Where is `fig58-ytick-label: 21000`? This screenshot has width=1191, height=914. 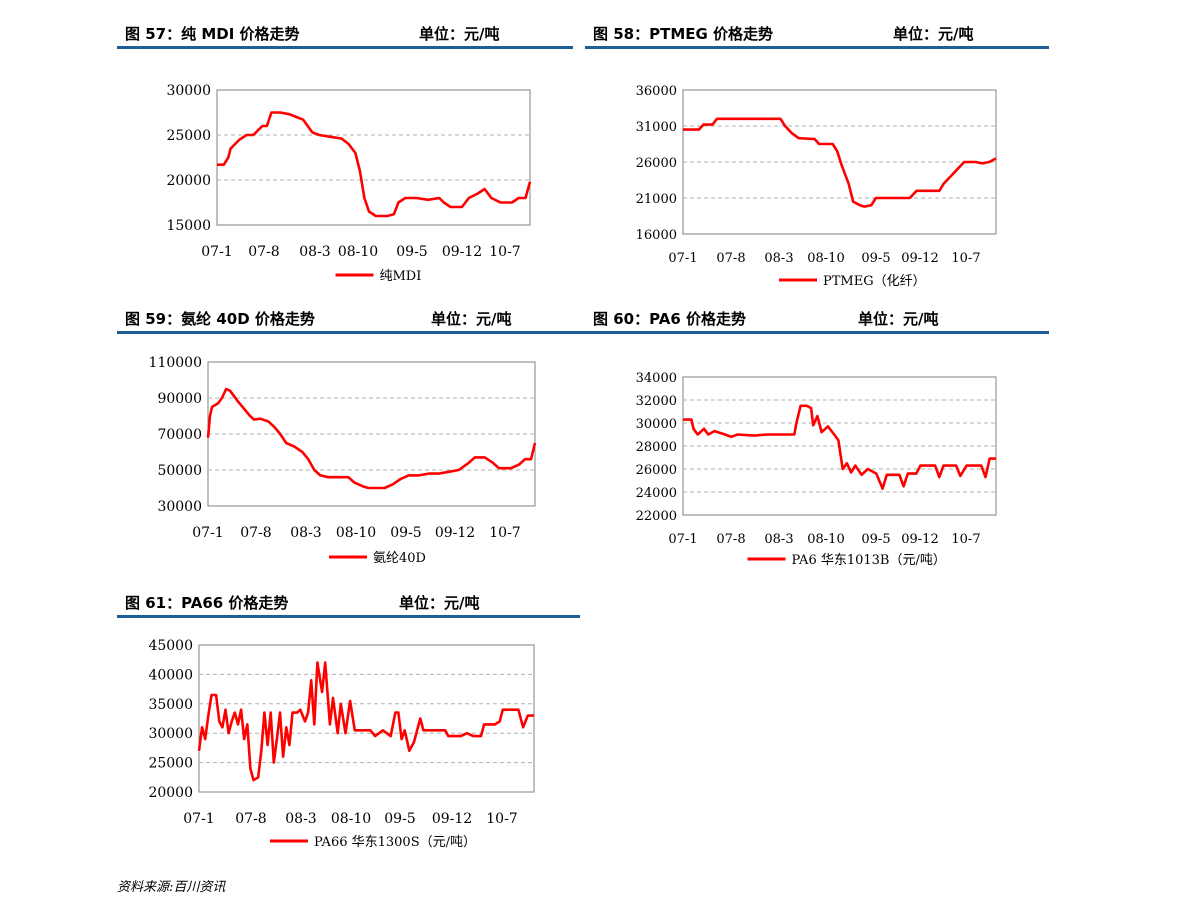
fig58-ytick-label: 21000 is located at coordinates (656, 199).